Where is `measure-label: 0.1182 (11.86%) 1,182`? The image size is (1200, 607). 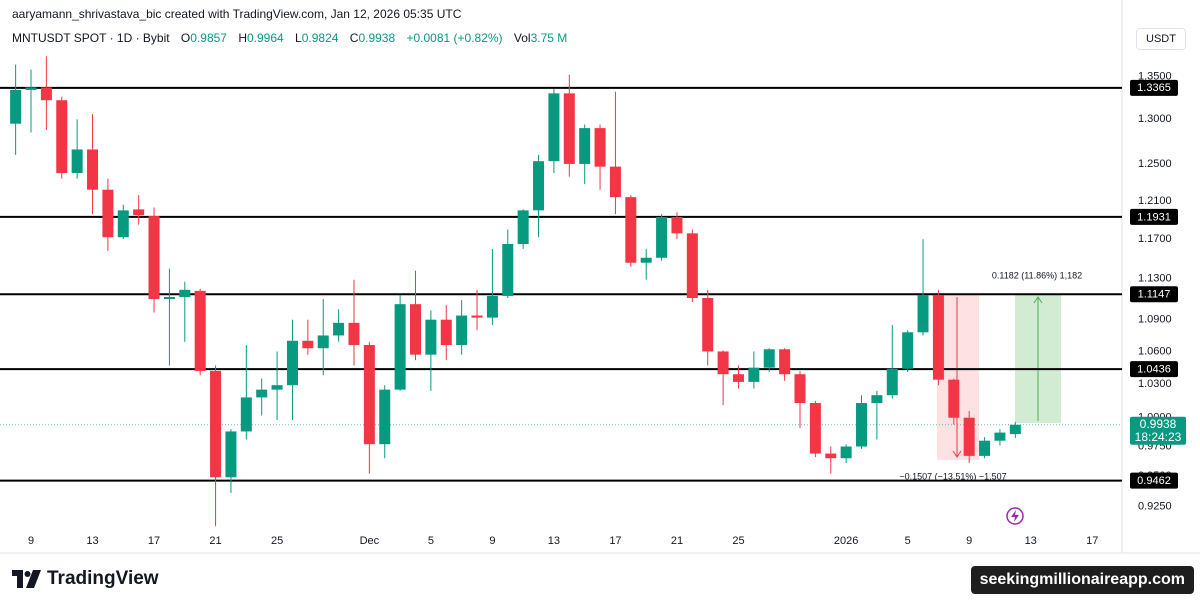 measure-label: 0.1182 (11.86%) 1,182 is located at coordinates (1037, 275).